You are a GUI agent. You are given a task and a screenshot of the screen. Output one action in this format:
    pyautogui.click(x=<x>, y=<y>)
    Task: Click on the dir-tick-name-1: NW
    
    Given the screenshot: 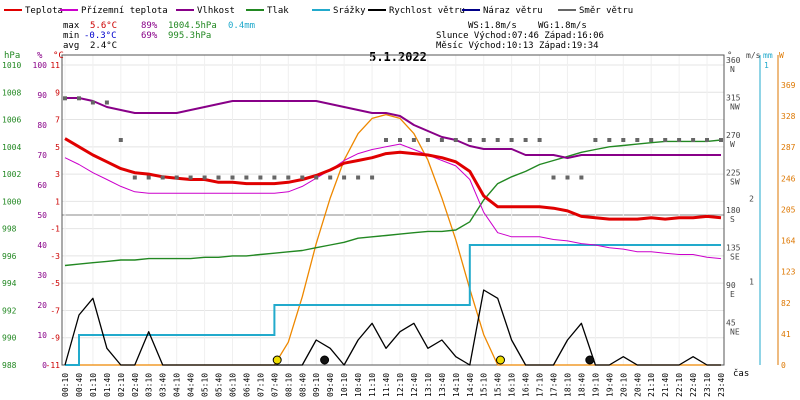 What is the action you would take?
    pyautogui.click(x=735, y=107)
    